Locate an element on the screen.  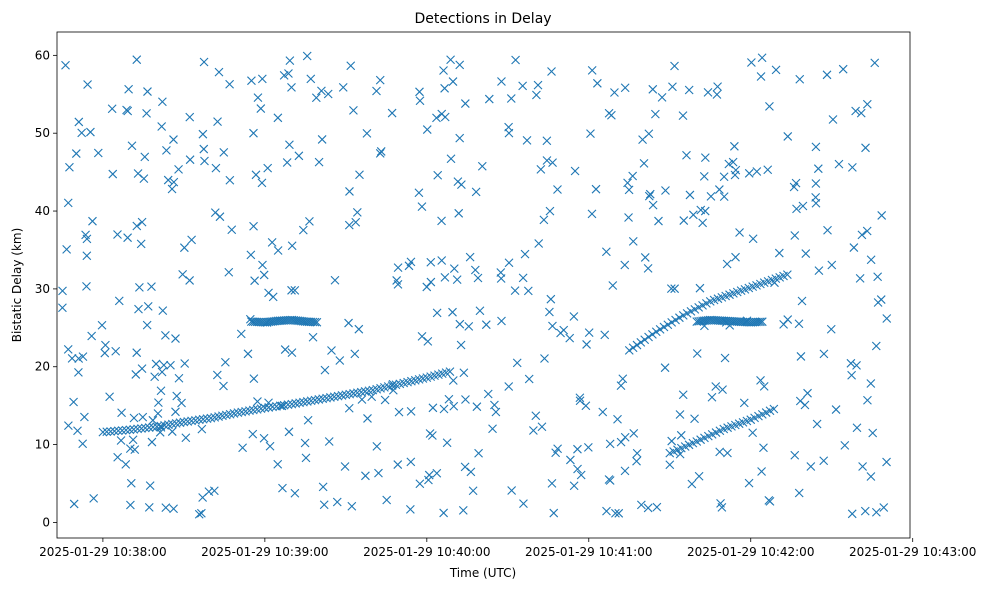
y-tick-label: 40 is located at coordinates (42, 211).